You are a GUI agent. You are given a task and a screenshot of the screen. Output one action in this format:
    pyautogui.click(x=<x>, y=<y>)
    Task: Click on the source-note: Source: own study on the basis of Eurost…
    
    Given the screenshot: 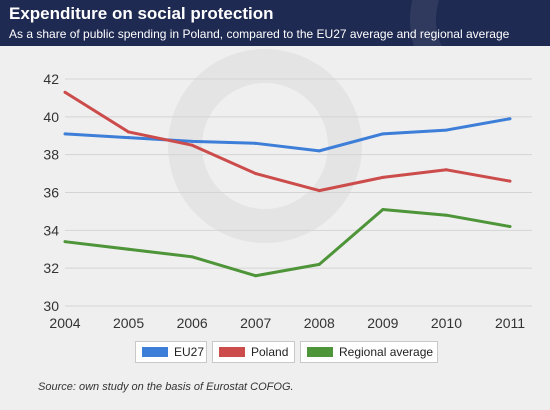 What is the action you would take?
    pyautogui.click(x=166, y=387)
    